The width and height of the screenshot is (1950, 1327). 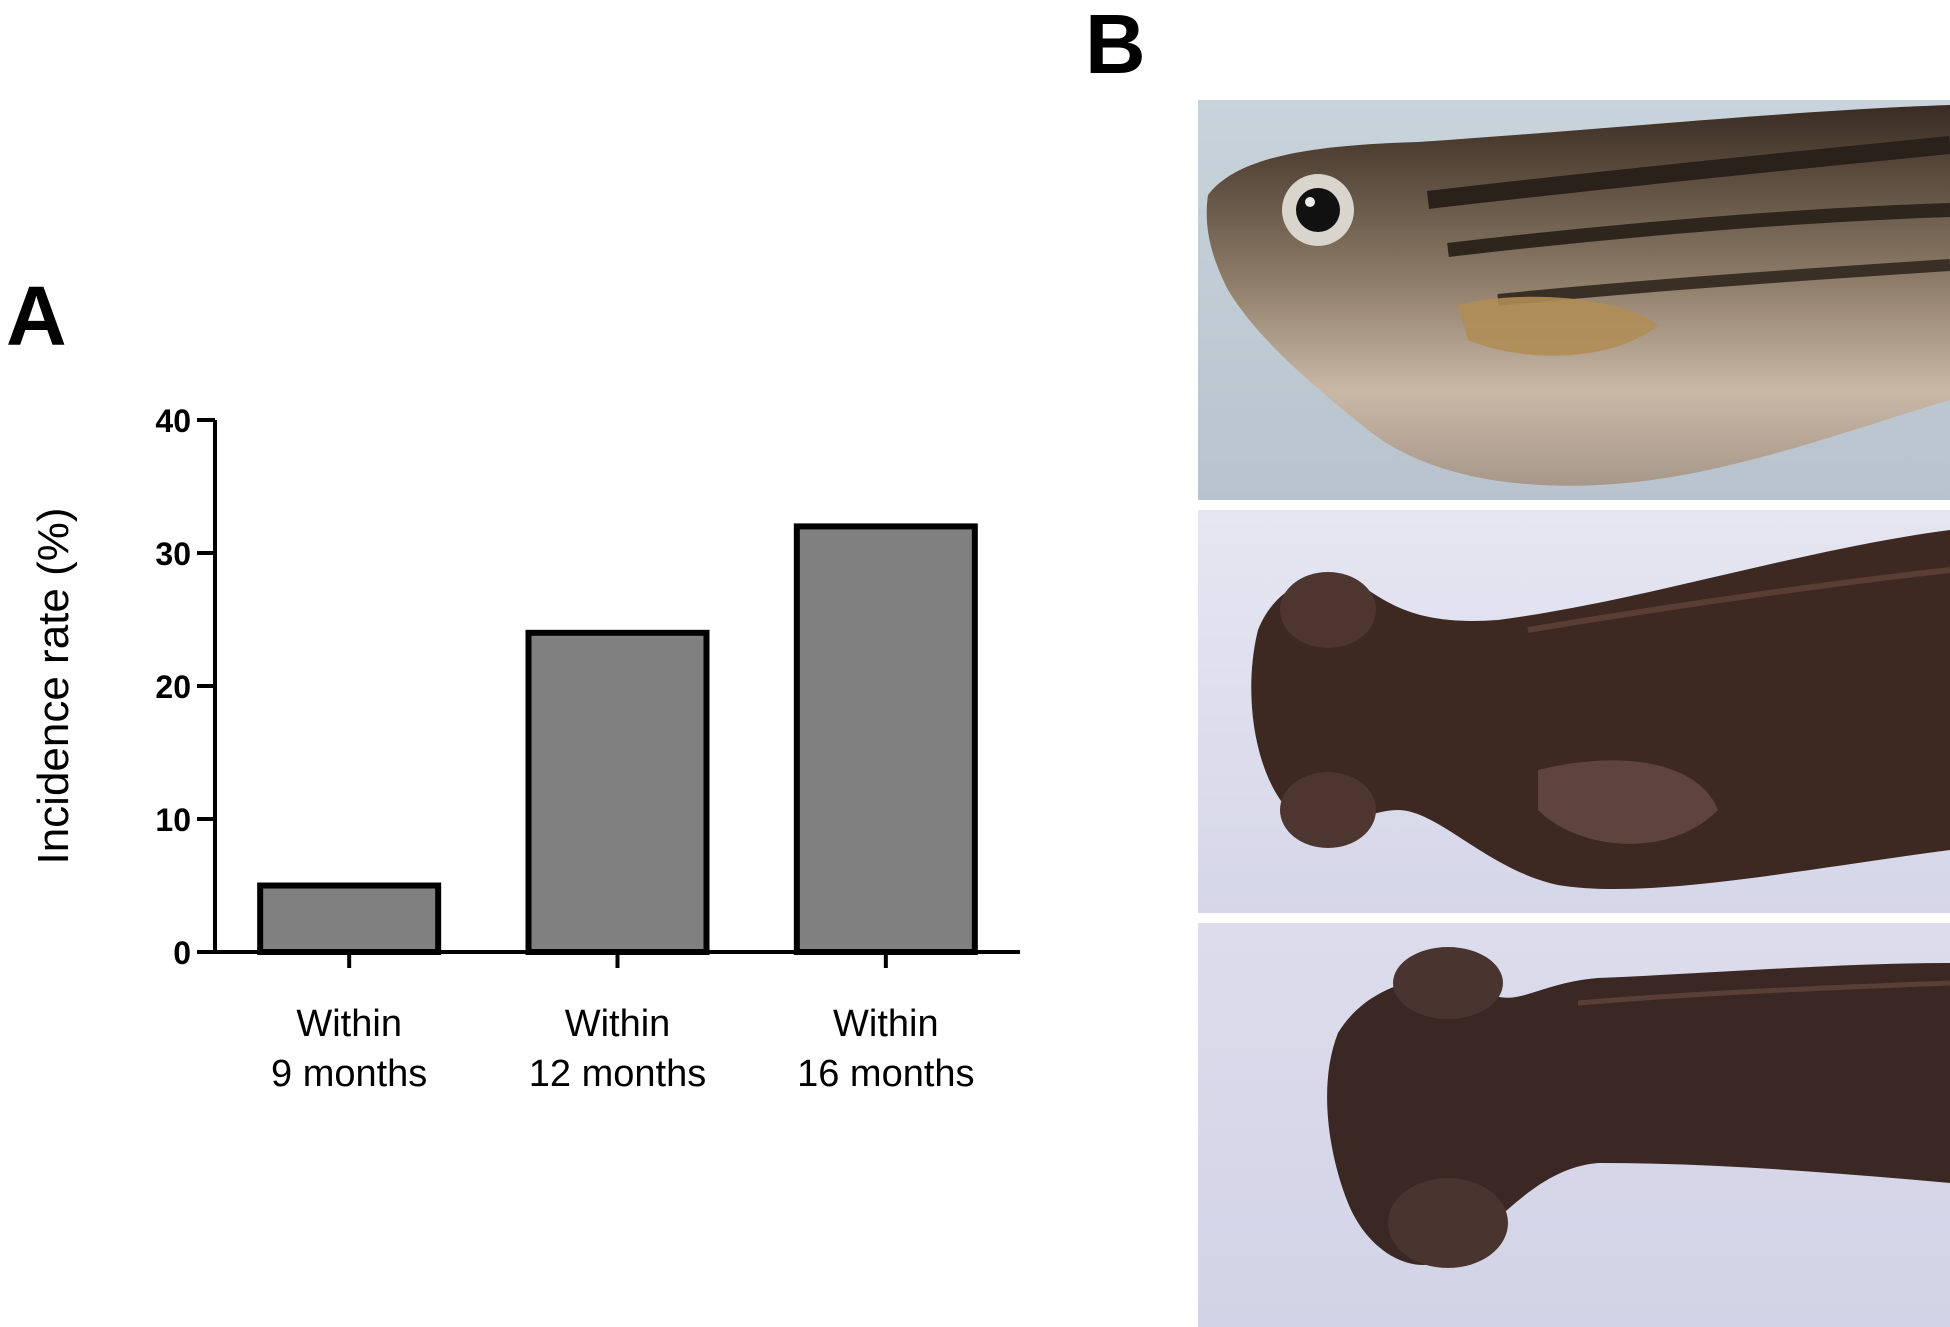 I want to click on y-tick-label: 0, so click(x=182, y=953).